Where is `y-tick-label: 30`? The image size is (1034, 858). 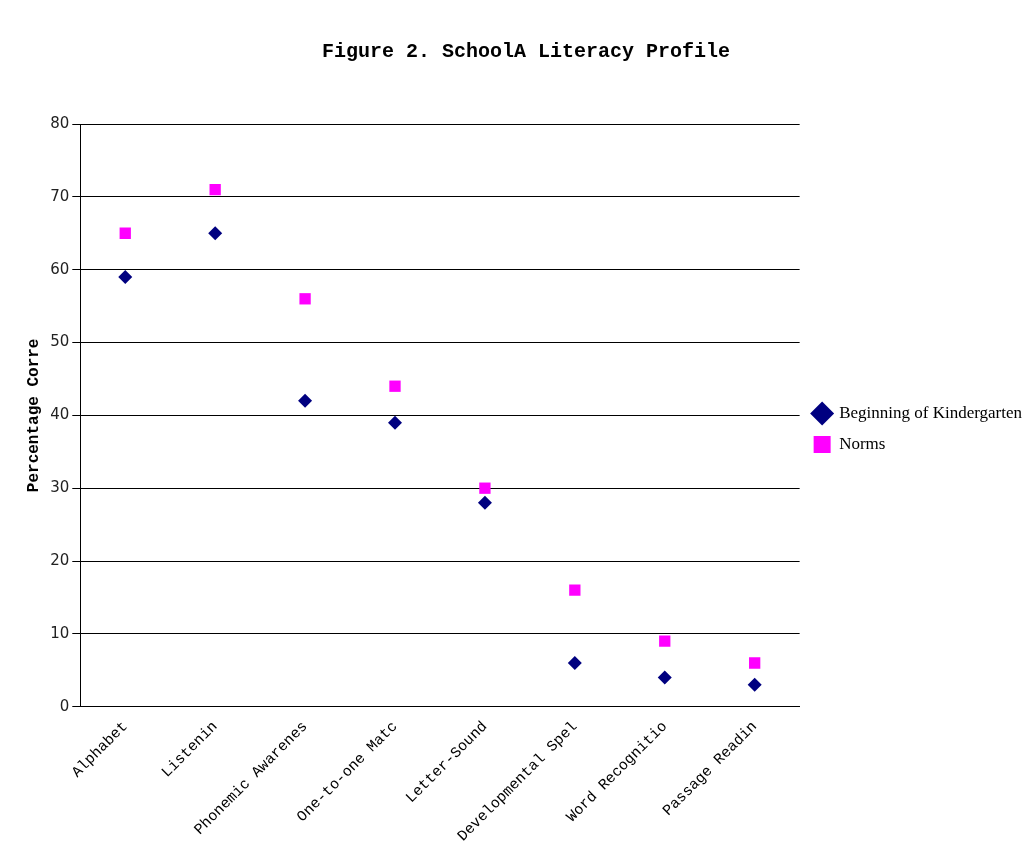 y-tick-label: 30 is located at coordinates (60, 487).